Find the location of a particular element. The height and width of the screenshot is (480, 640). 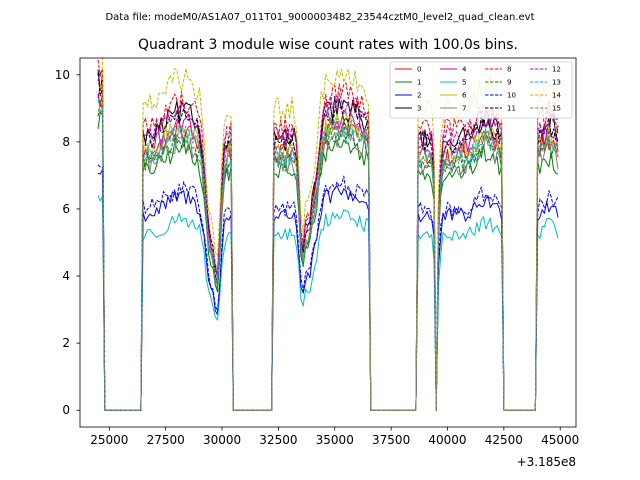

x-tick-label: 42500 is located at coordinates (504, 440).